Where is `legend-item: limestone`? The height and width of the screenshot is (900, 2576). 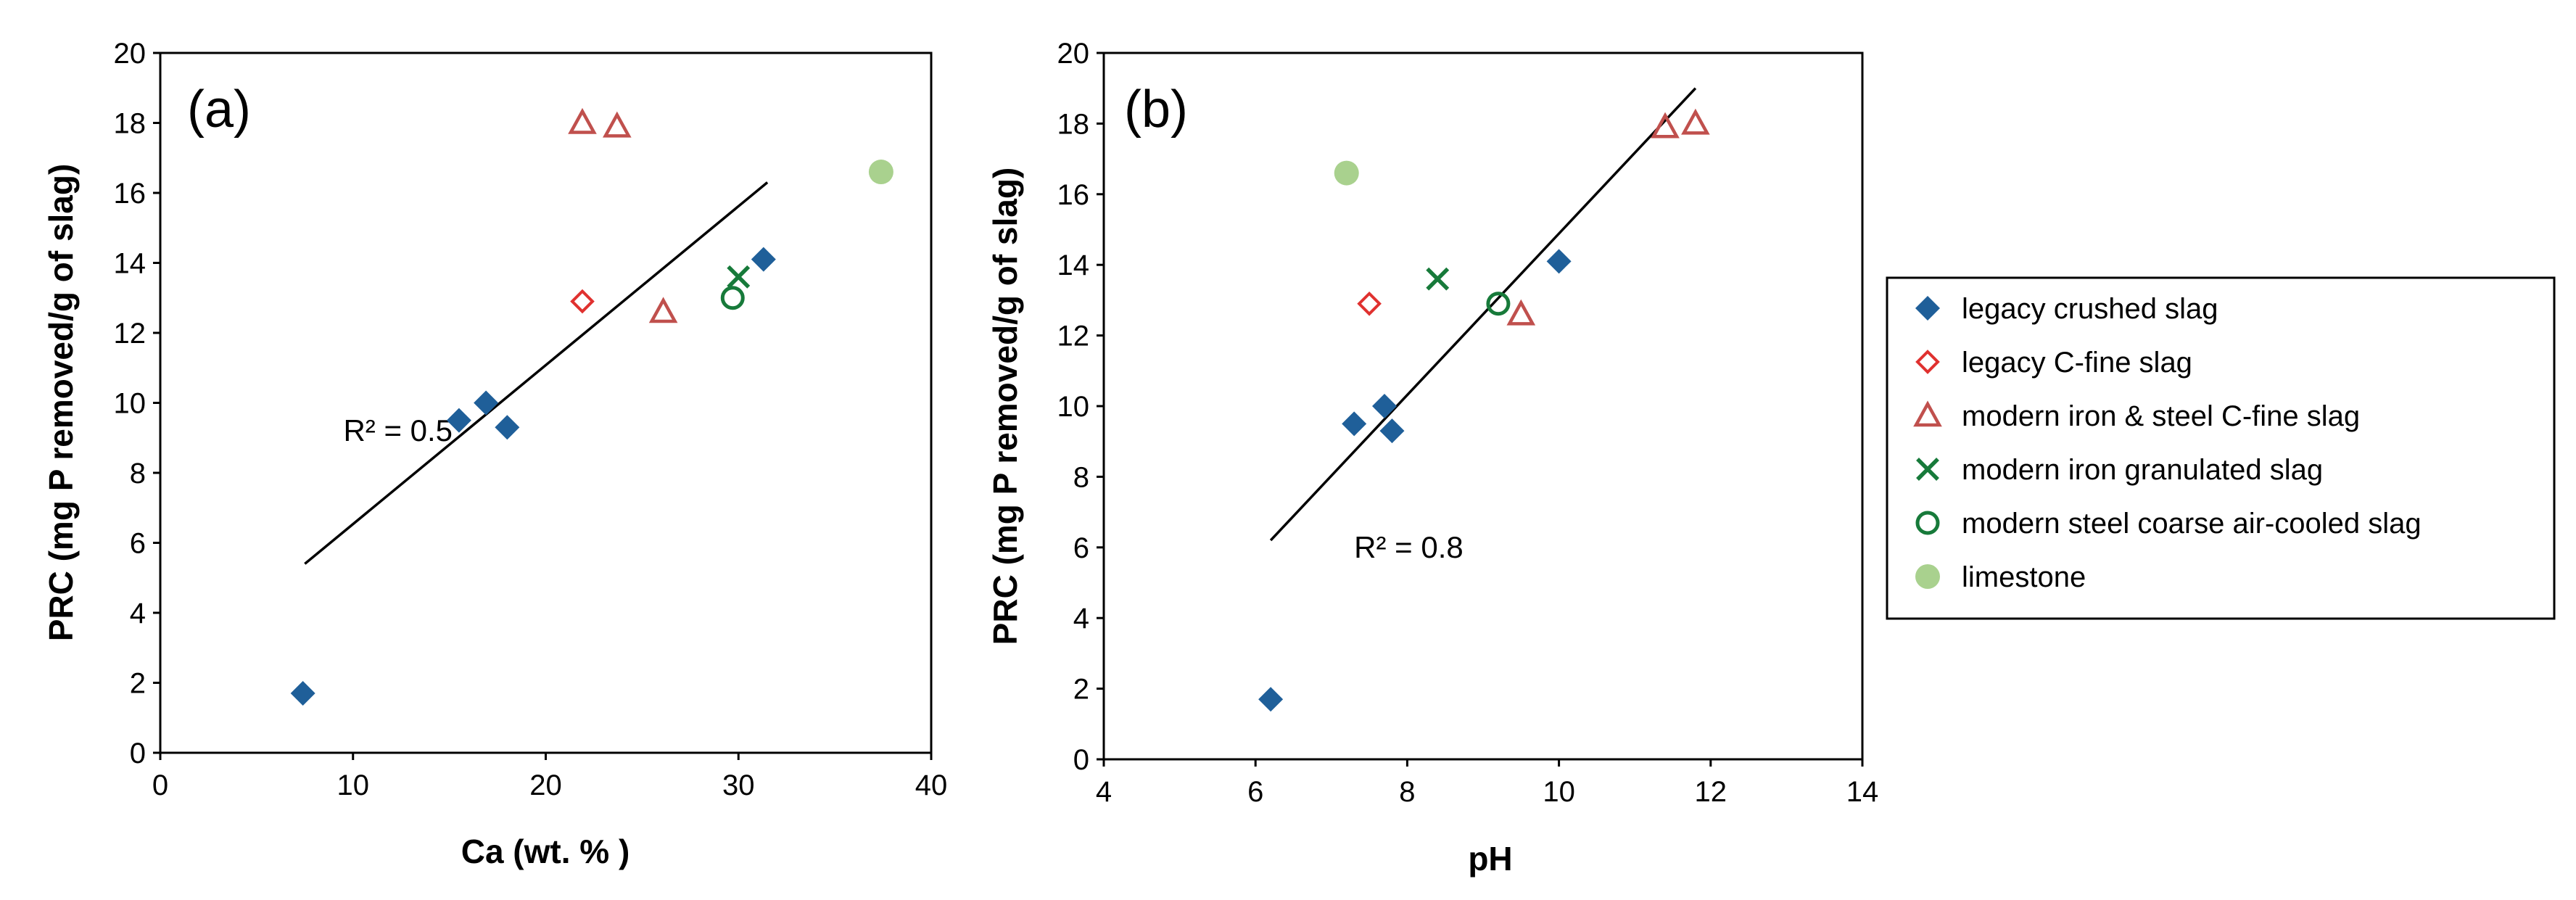 legend-item: limestone is located at coordinates (2000, 577).